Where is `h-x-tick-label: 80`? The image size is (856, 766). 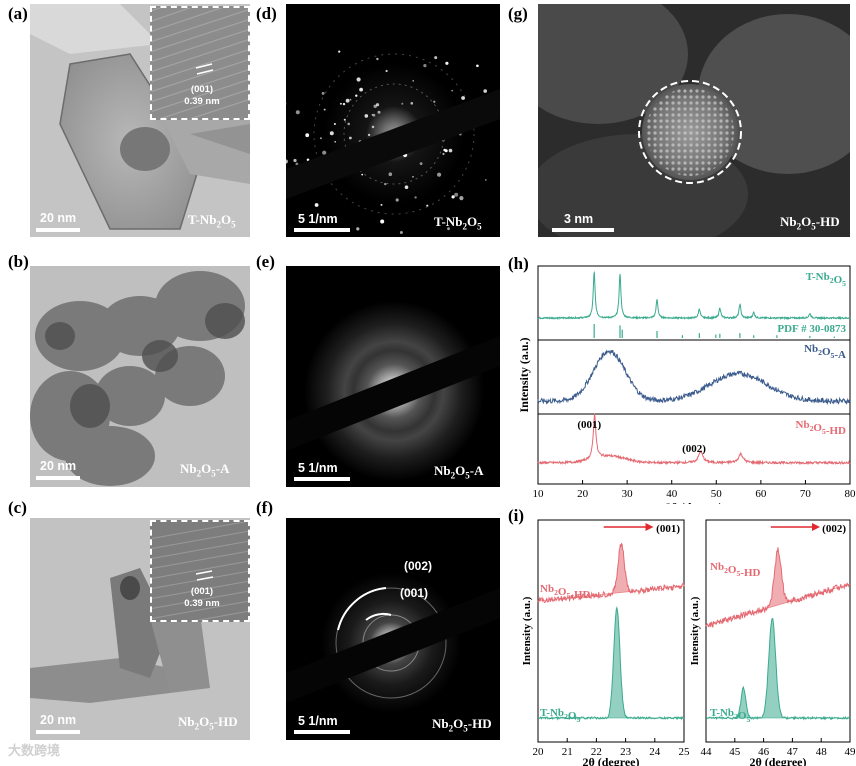
h-x-tick-label: 80 is located at coordinates (850, 494).